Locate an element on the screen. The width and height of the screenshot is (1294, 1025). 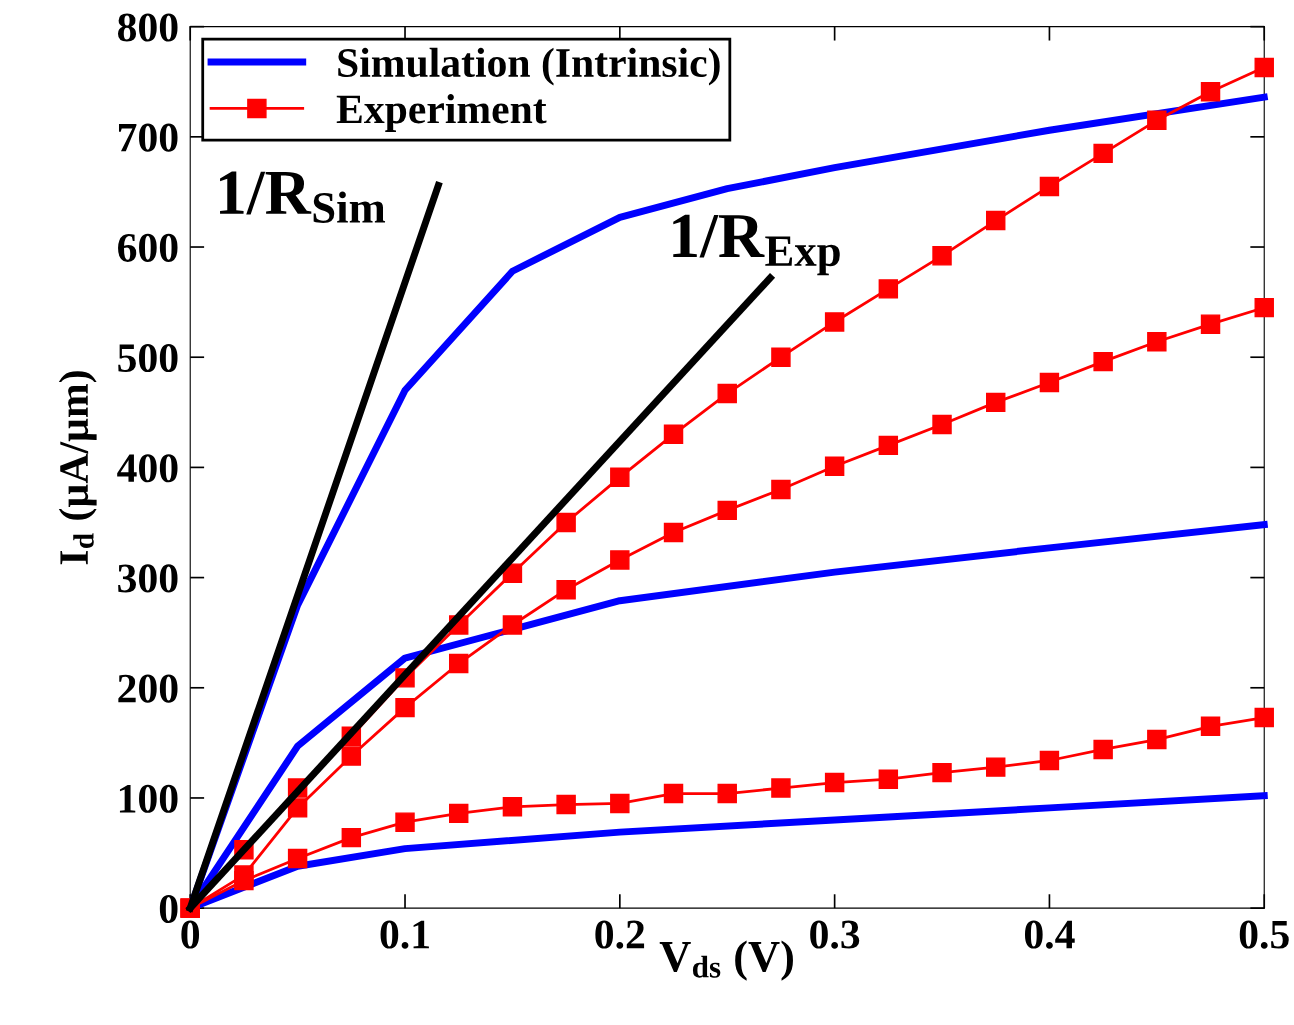
y-tick-label: 300 is located at coordinates (148, 578).